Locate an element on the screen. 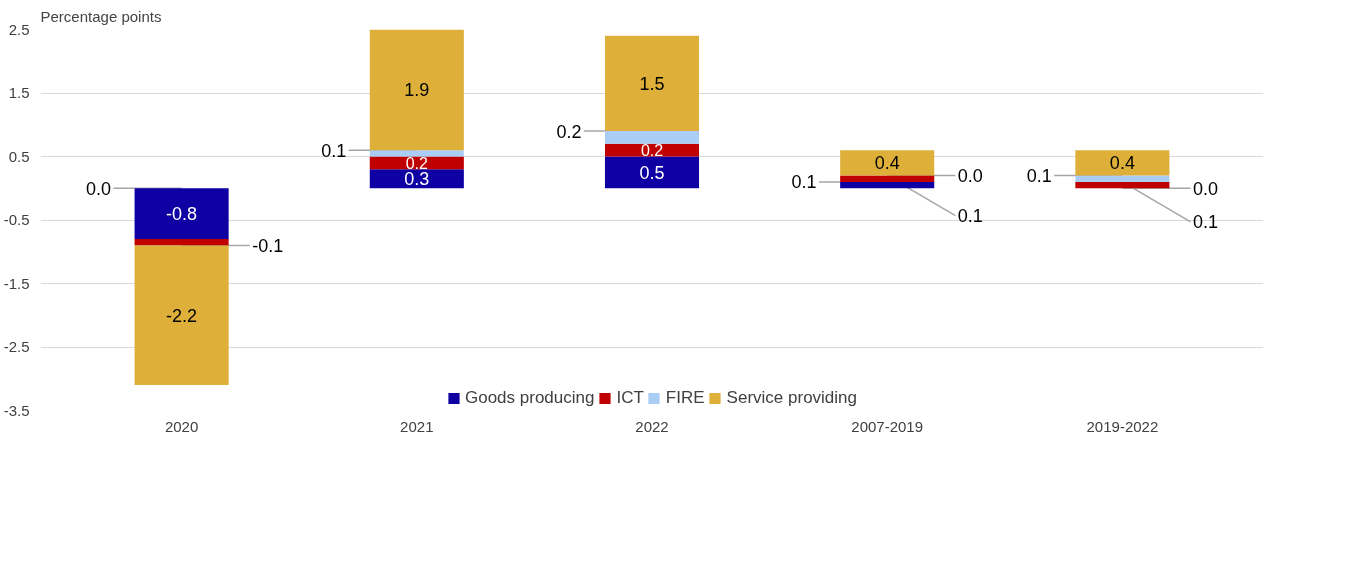 This screenshot has width=1353, height=581. legend-label: Goods producing is located at coordinates (529, 398).